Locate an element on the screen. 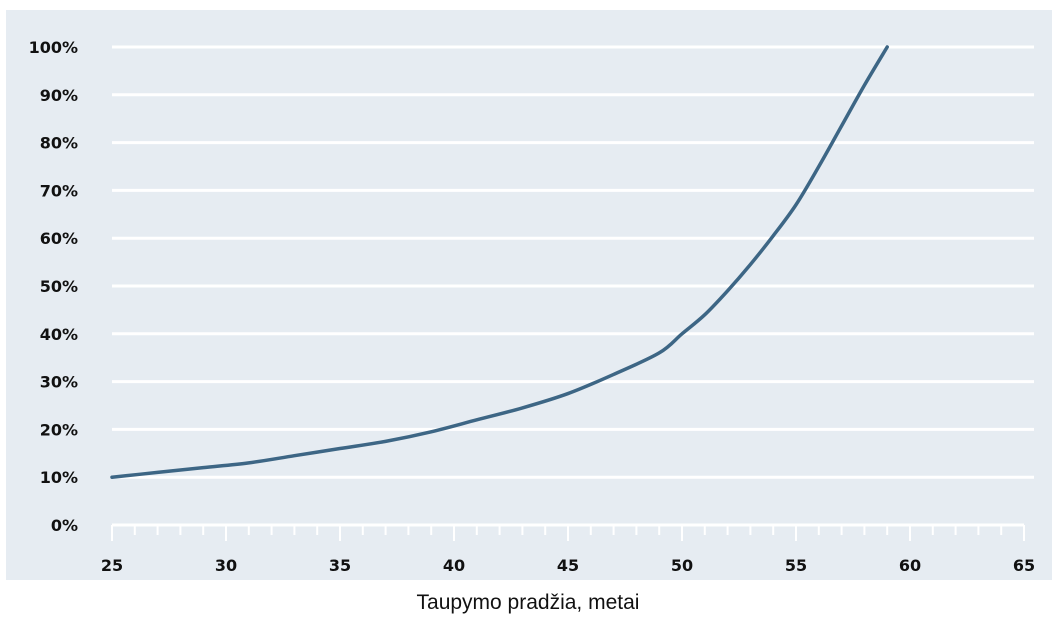 Image resolution: width=1056 pixels, height=624 pixels. y-tick-label: 40% is located at coordinates (59, 334).